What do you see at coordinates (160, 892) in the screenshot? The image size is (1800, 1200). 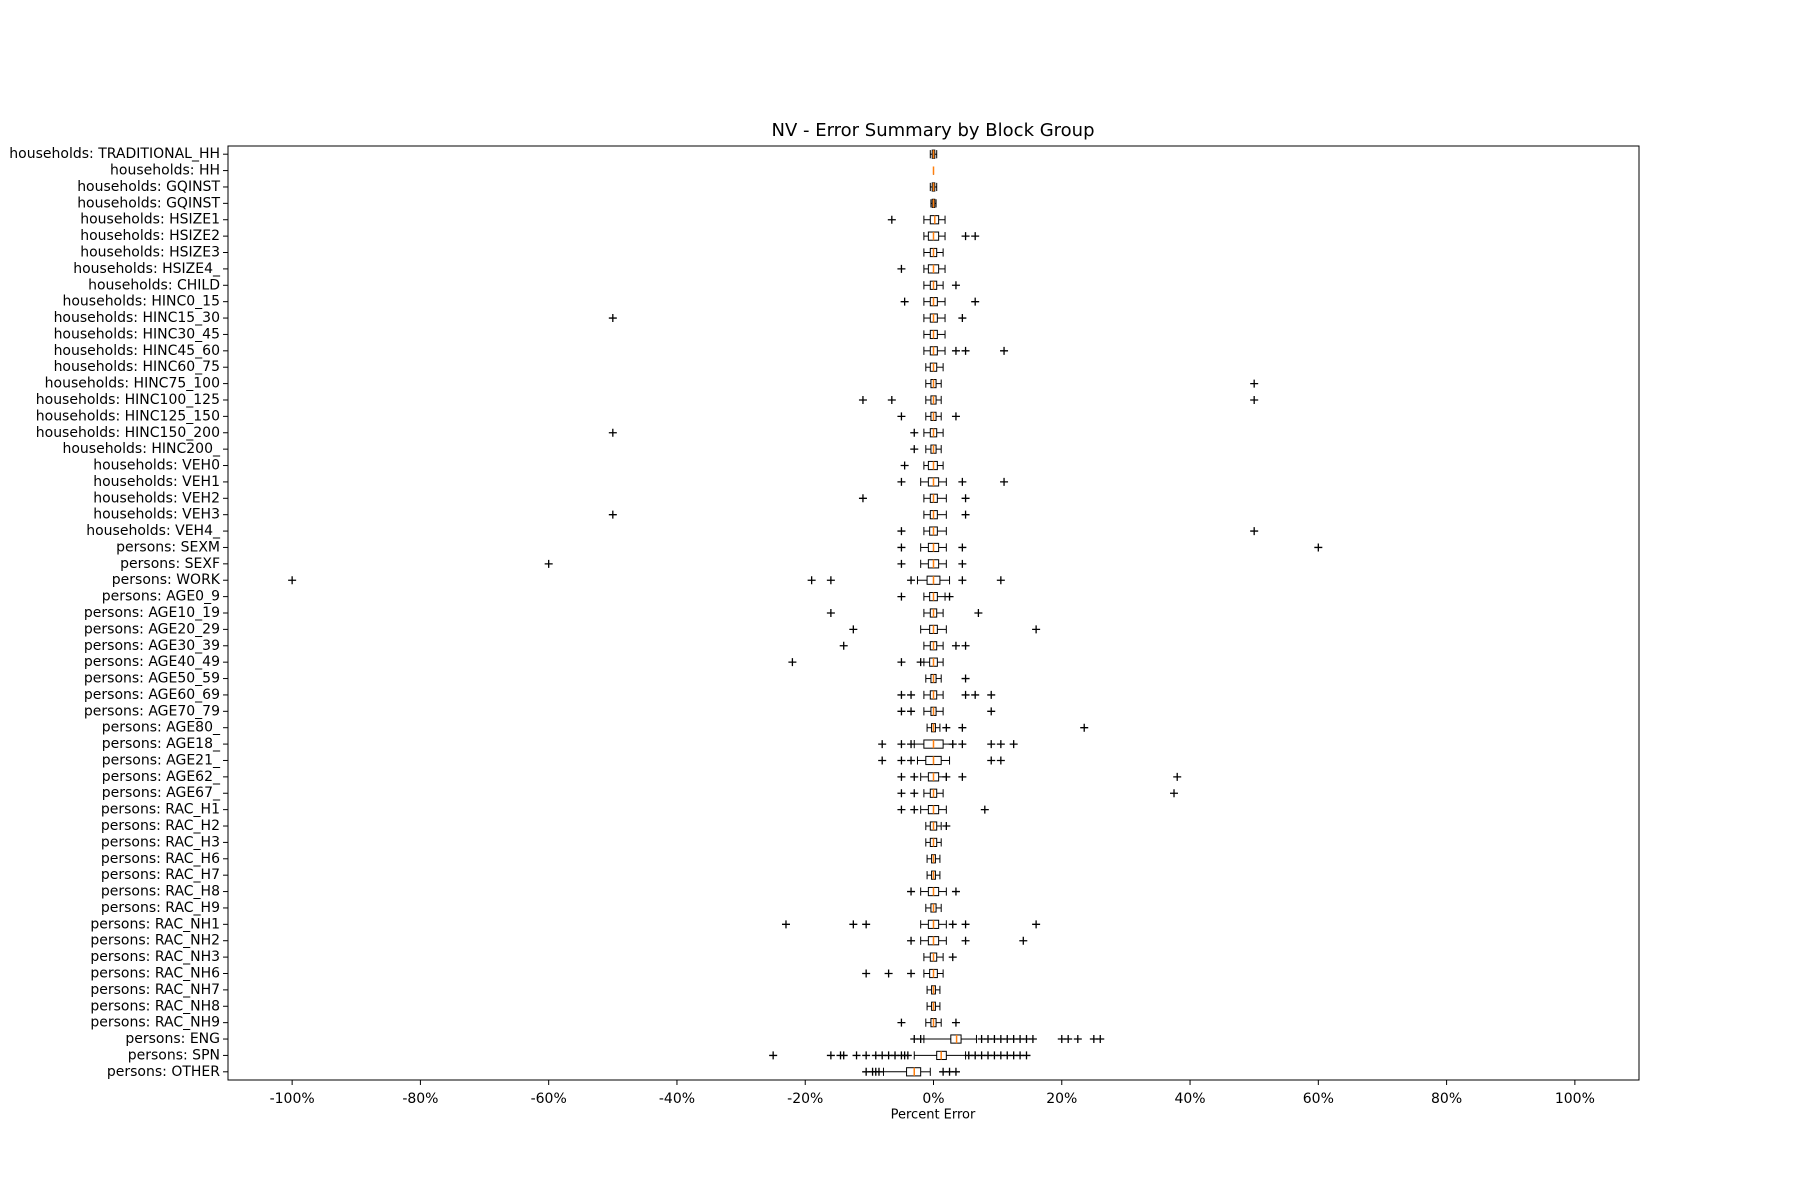 I see `y-tick-label: persons: RAC_H8` at bounding box center [160, 892].